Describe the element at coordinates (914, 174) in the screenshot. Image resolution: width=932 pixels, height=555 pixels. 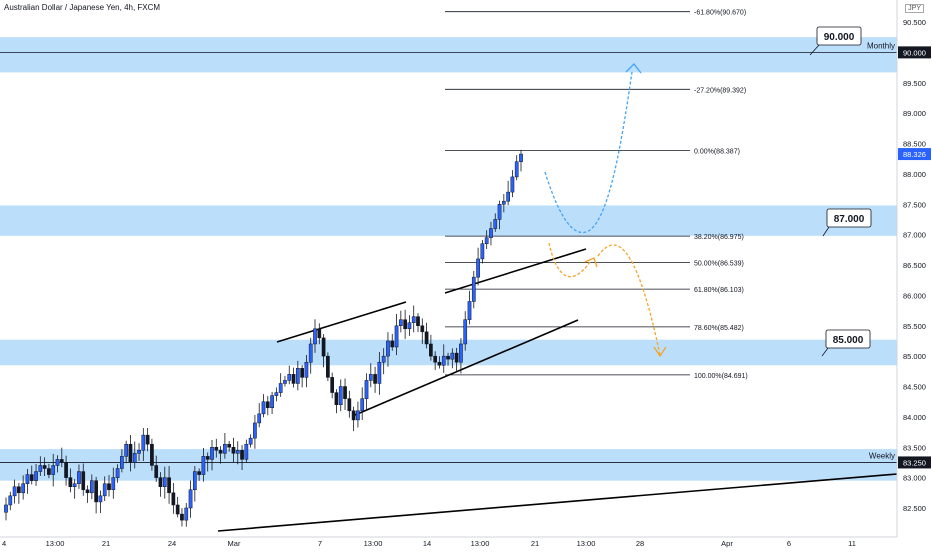
I see `y-tick-label: 88.000` at that location.